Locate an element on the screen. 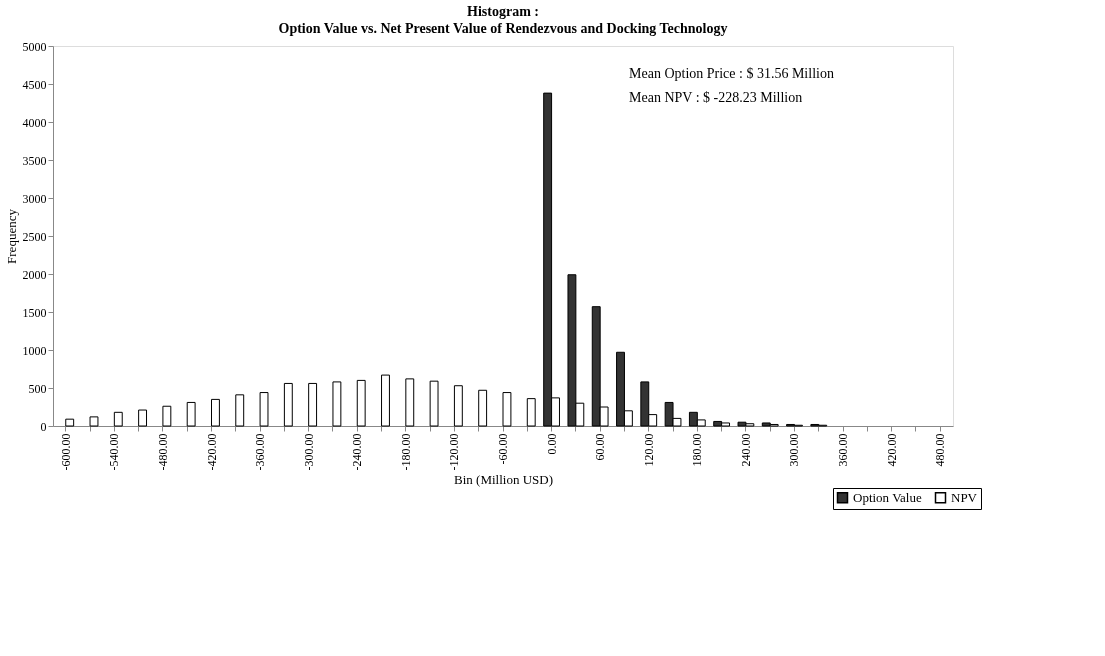 This screenshot has height=656, width=1105. y-axis-title: Frequency is located at coordinates (11, 236).